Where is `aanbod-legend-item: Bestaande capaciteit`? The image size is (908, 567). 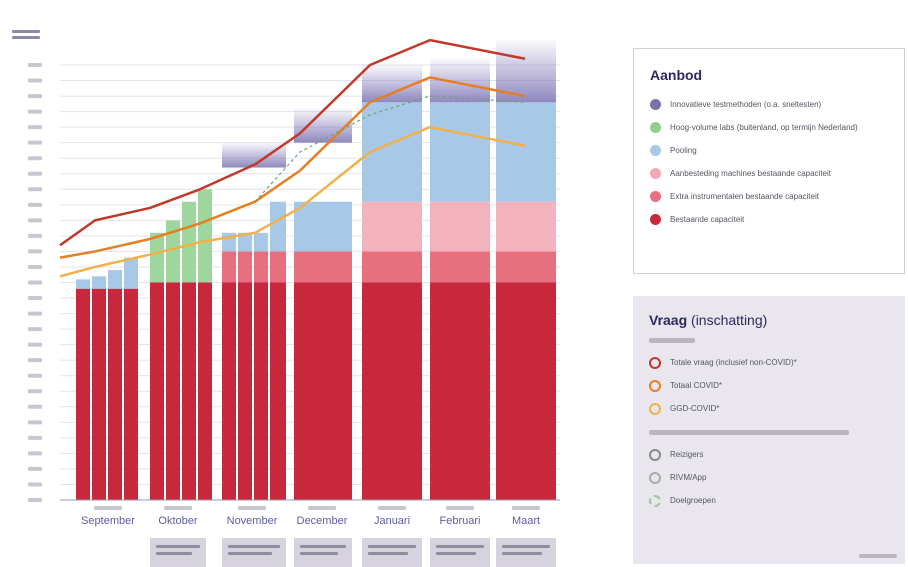
aanbod-legend-item: Bestaande capaciteit is located at coordinates (770, 219).